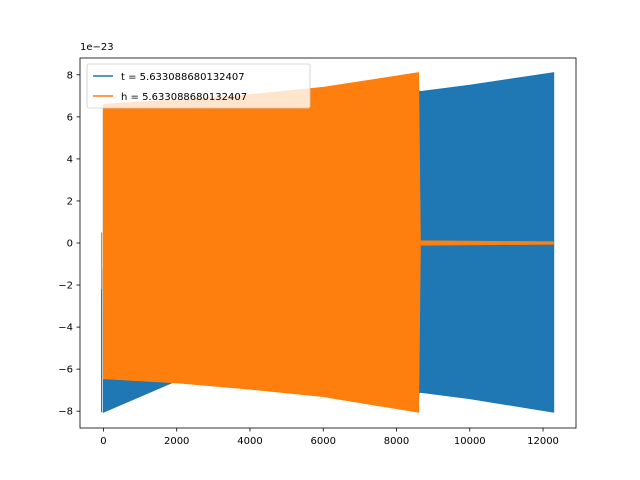 This screenshot has height=480, width=640. I want to click on x-tick-label: 4000, so click(249, 441).